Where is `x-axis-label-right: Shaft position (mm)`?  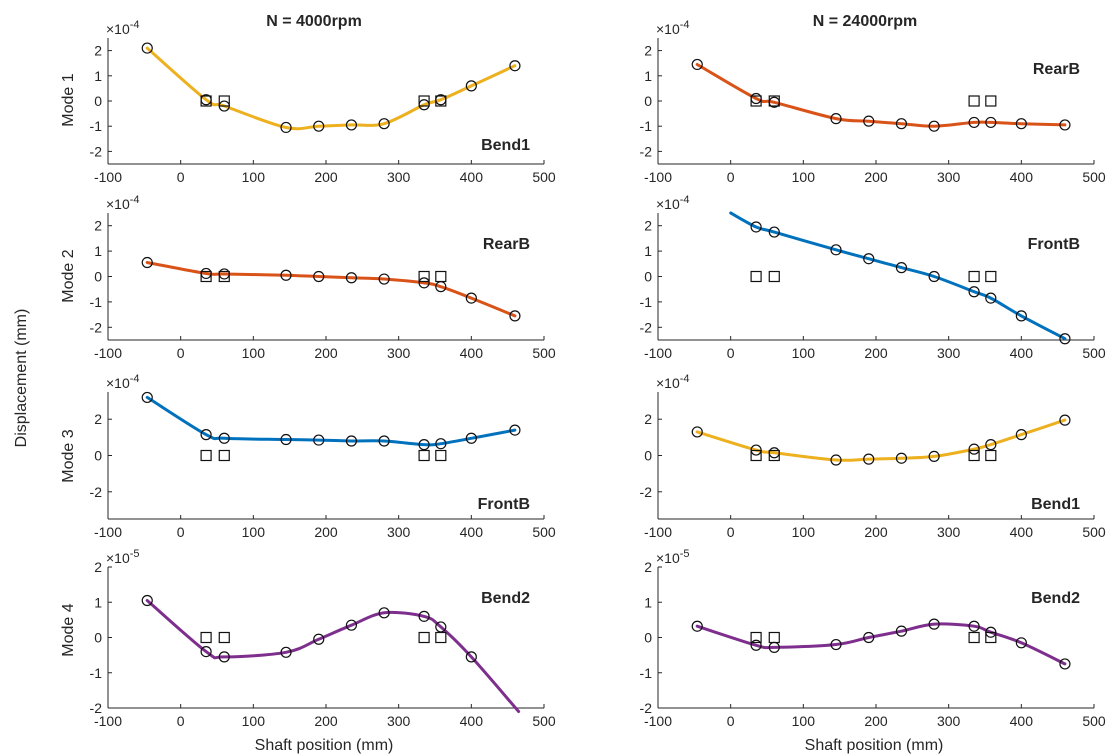 x-axis-label-right: Shaft position (mm) is located at coordinates (874, 745).